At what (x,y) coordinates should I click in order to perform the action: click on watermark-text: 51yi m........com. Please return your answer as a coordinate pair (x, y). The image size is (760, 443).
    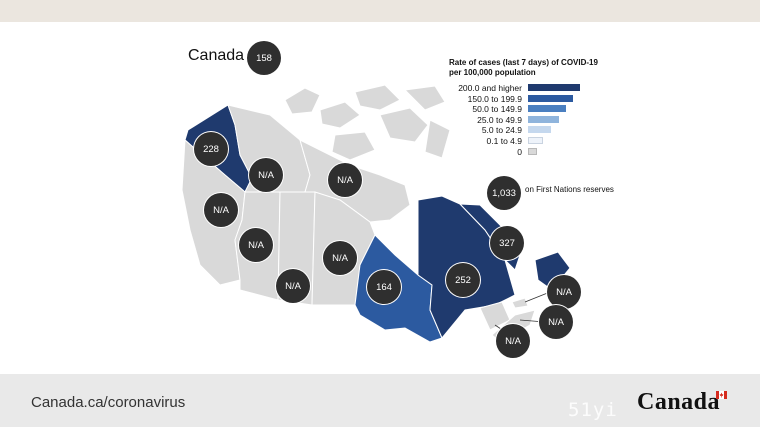
    Looking at the image, I should click on (643, 421).